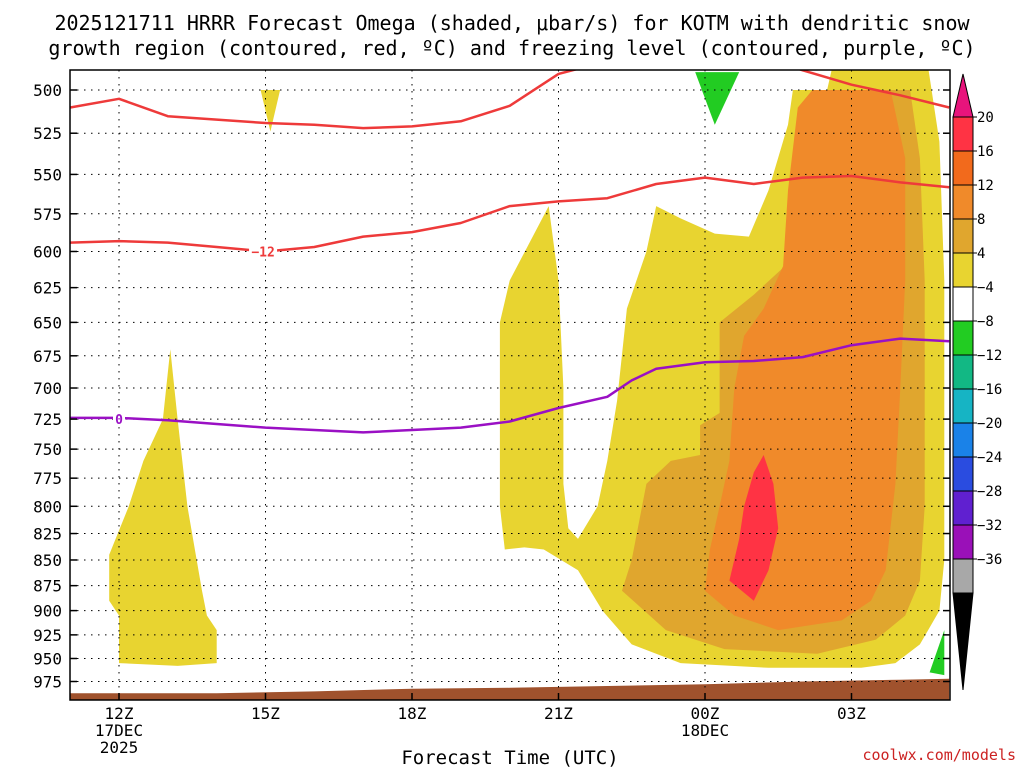 This screenshot has height=768, width=1024. Describe the element at coordinates (985, 288) in the screenshot. I see `colorbar-label-5: −4` at that location.